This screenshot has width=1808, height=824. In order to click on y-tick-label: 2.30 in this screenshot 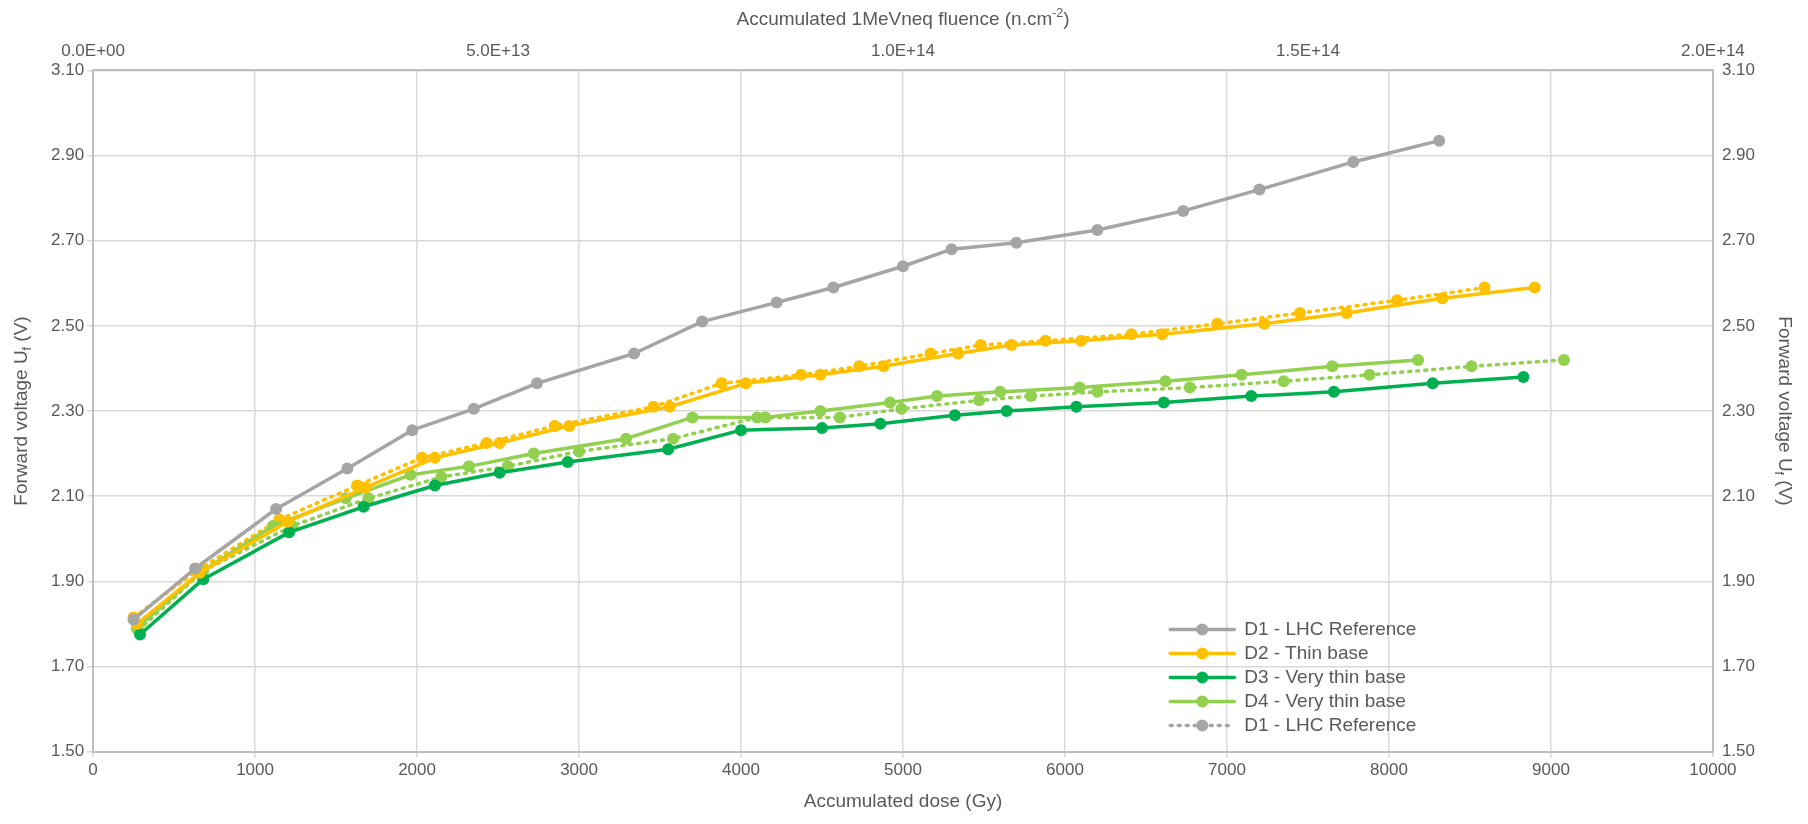, I will do `click(67, 410)`.